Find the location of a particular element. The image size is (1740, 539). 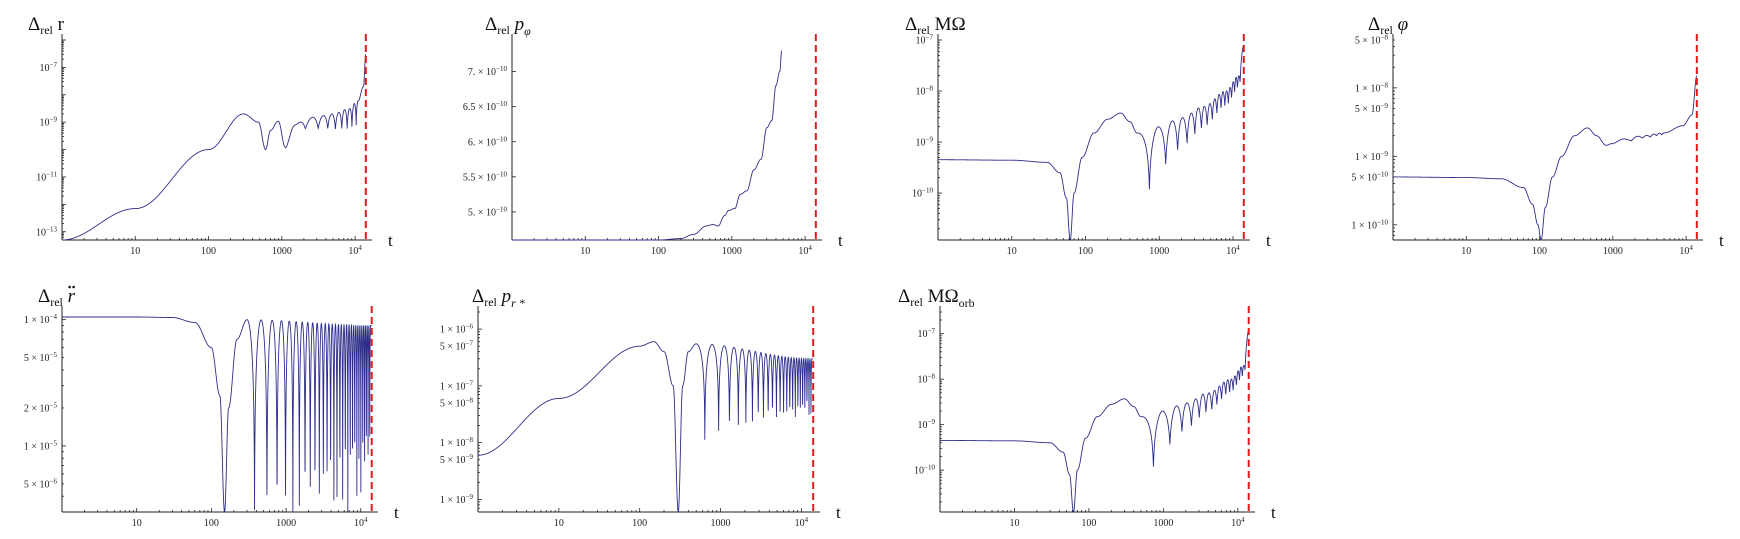

y-tick-label: 10⁻¹³ is located at coordinates (46, 231).